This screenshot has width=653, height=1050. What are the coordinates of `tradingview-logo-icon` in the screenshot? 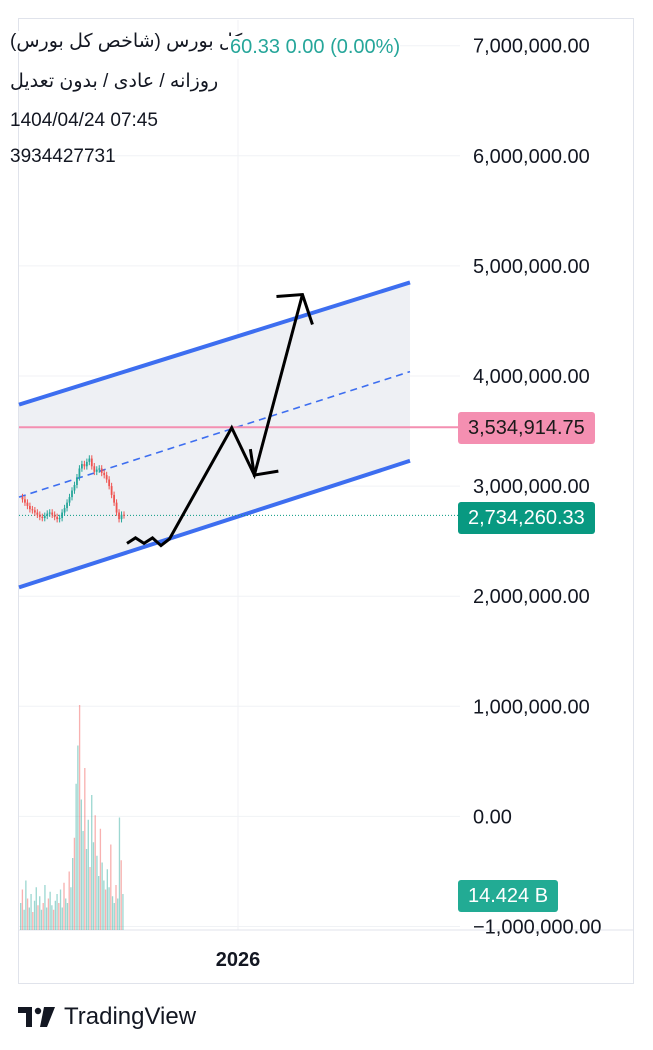 It's located at (36, 1017).